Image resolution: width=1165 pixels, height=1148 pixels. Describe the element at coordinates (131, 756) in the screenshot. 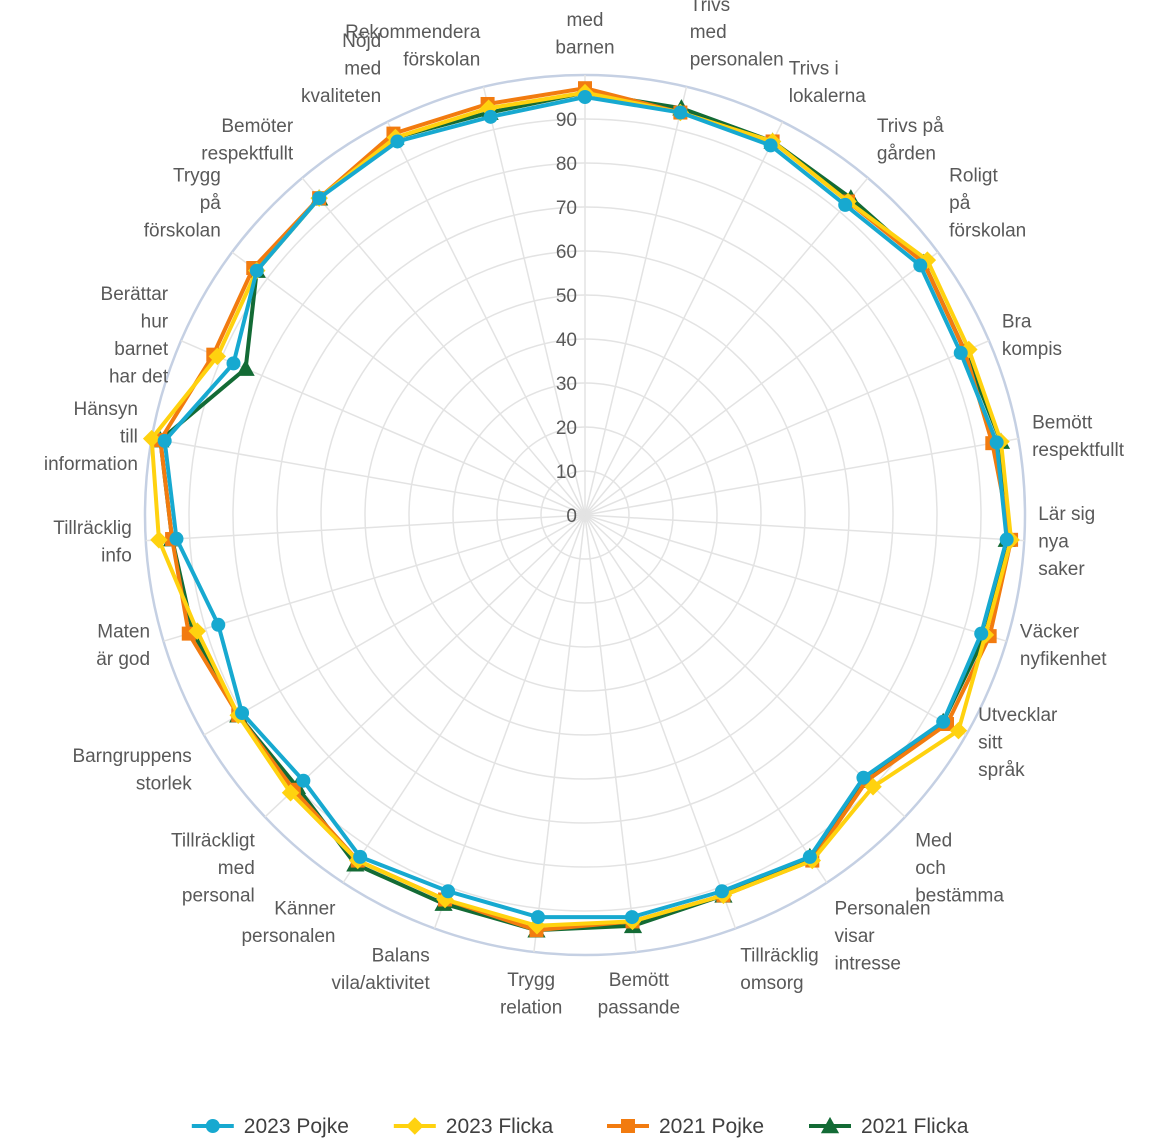

I see `category-label-line: Barngruppens` at that location.